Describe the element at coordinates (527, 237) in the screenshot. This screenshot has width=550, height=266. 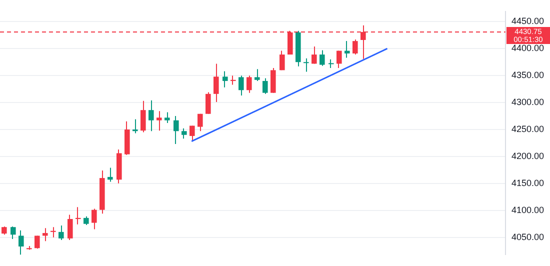
I see `y-tick-label: 4050.00` at that location.